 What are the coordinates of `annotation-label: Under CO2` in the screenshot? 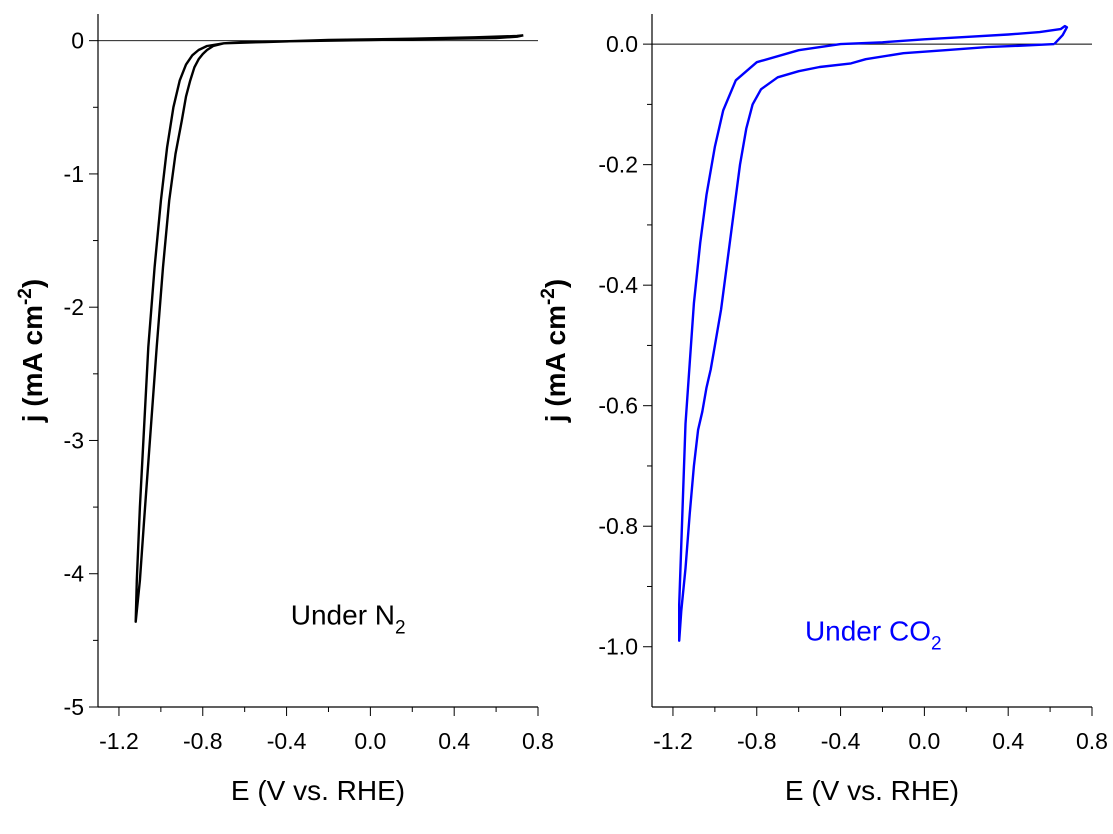 It's located at (873, 635).